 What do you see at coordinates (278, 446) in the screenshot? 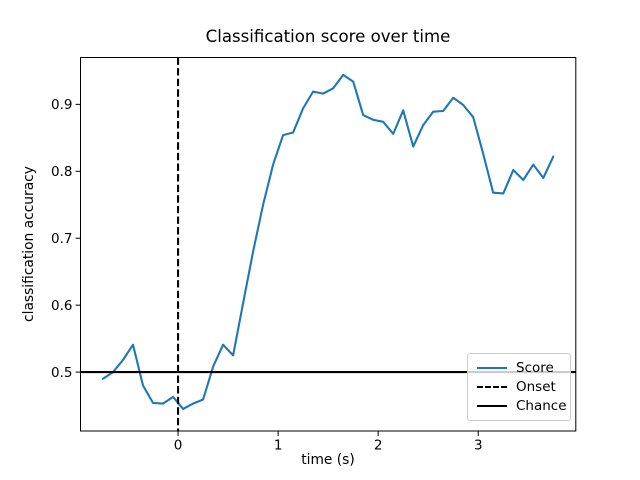
I see `x-tick-label: 1` at bounding box center [278, 446].